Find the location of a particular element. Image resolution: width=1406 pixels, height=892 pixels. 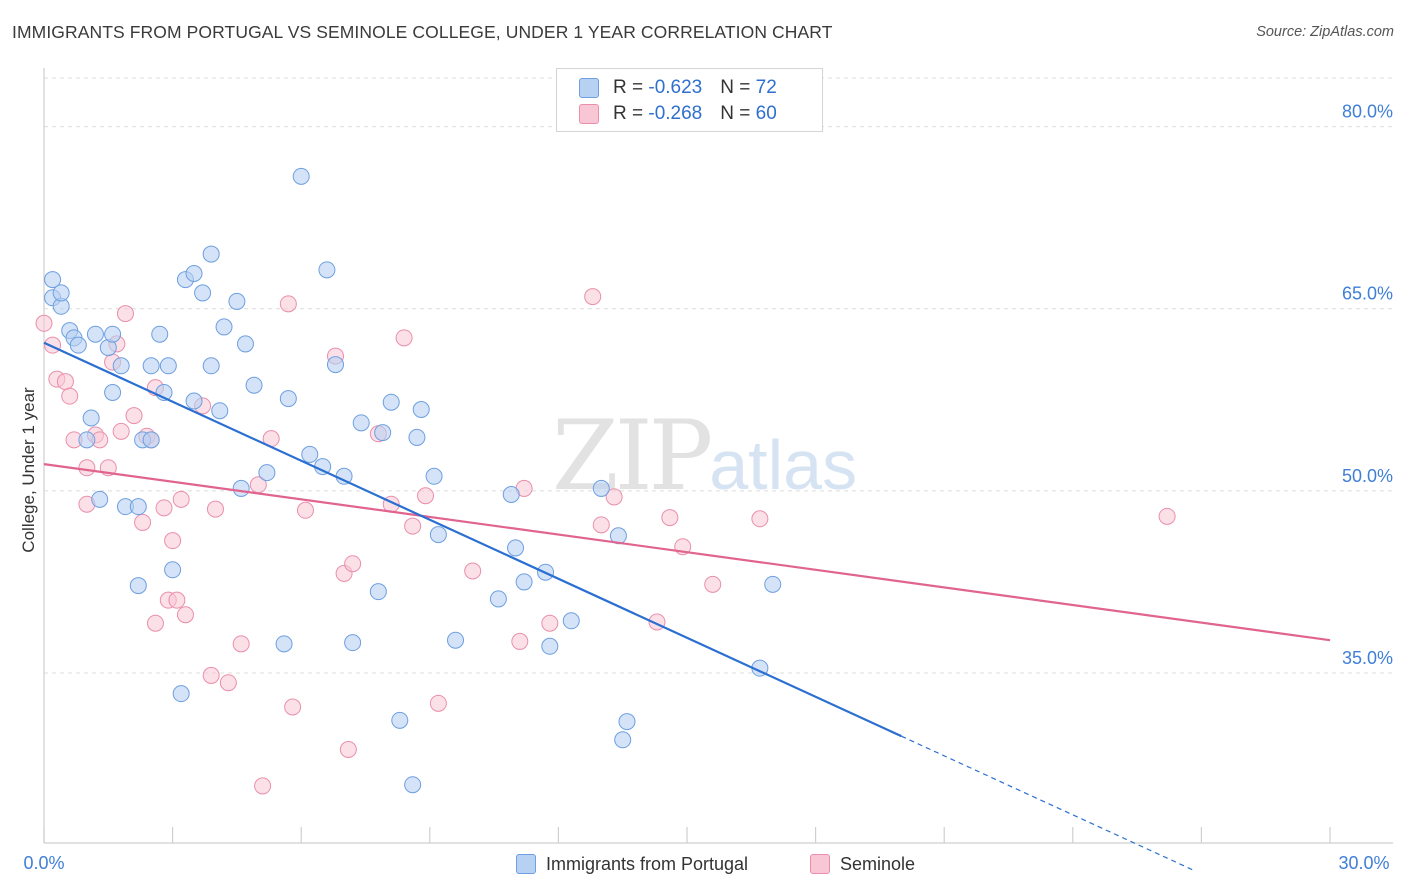

portugal-trendline-extension is located at coordinates (1047, 803).